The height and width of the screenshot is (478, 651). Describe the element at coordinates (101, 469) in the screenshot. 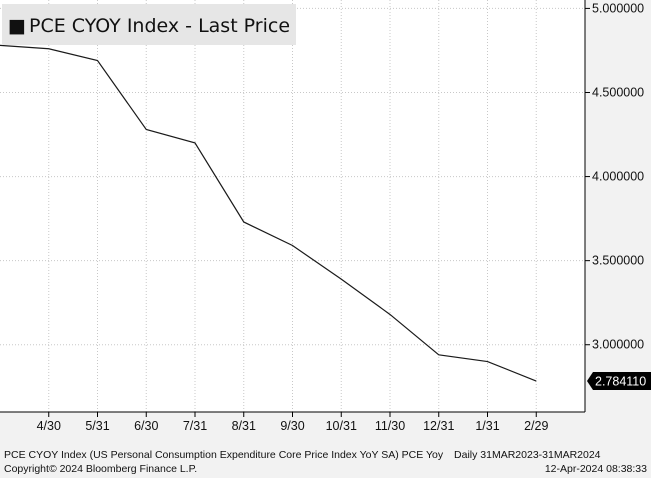

I see `footer-copyright: Copyright© 2024 Bloomberg Finance L.P.` at that location.